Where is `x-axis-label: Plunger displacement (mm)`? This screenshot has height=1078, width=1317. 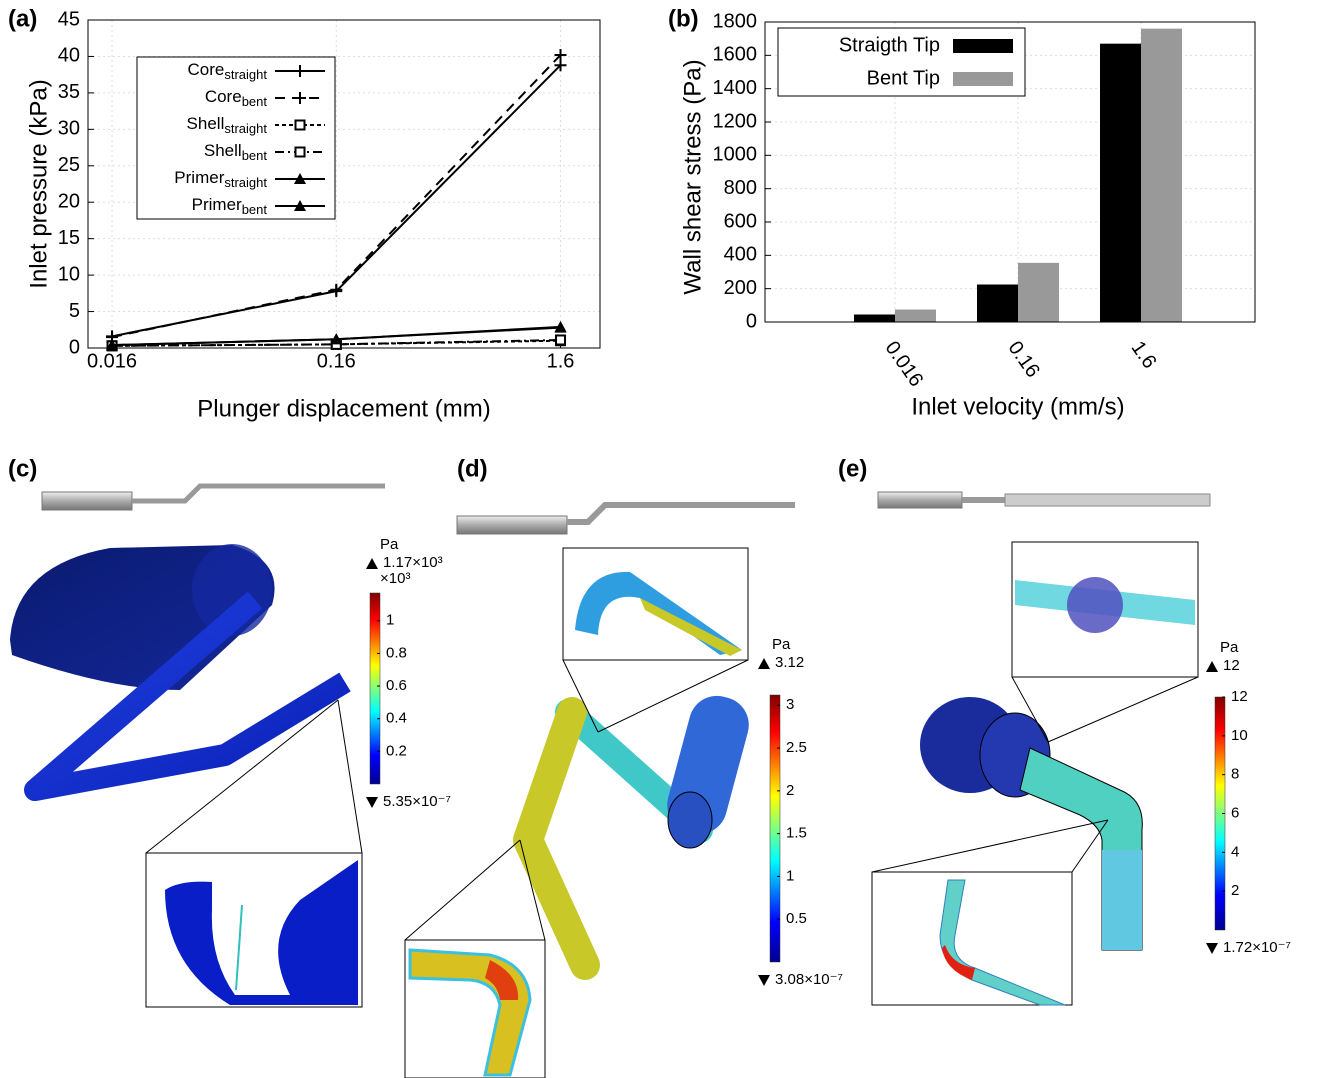 x-axis-label: Plunger displacement (mm) is located at coordinates (343, 408).